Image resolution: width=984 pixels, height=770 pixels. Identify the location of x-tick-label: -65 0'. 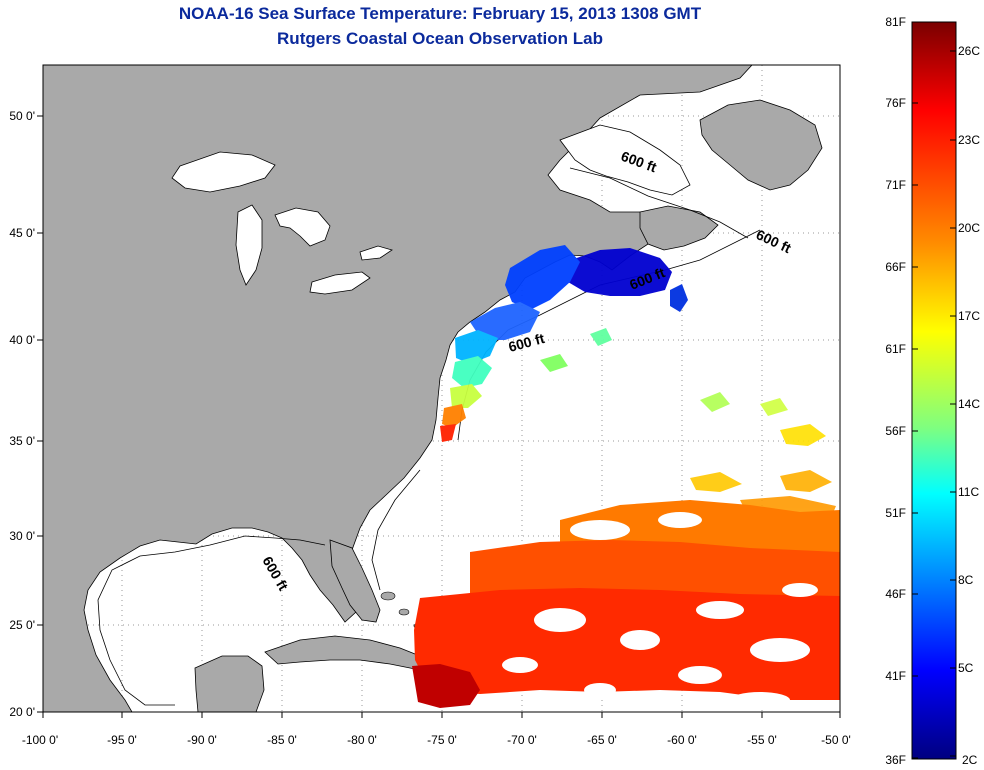
(602, 740).